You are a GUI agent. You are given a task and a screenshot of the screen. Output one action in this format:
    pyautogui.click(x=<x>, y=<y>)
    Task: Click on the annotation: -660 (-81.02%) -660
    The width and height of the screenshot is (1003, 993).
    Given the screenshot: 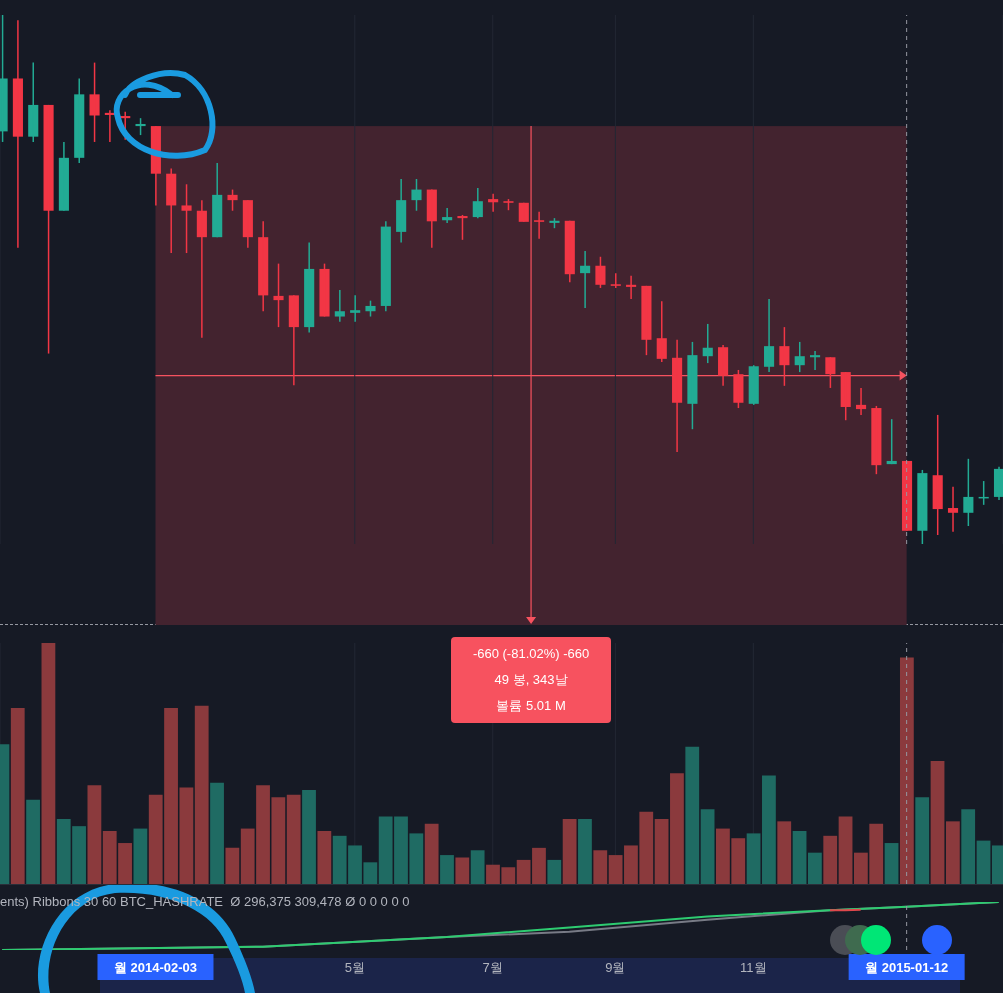 What is the action you would take?
    pyautogui.click(x=531, y=654)
    